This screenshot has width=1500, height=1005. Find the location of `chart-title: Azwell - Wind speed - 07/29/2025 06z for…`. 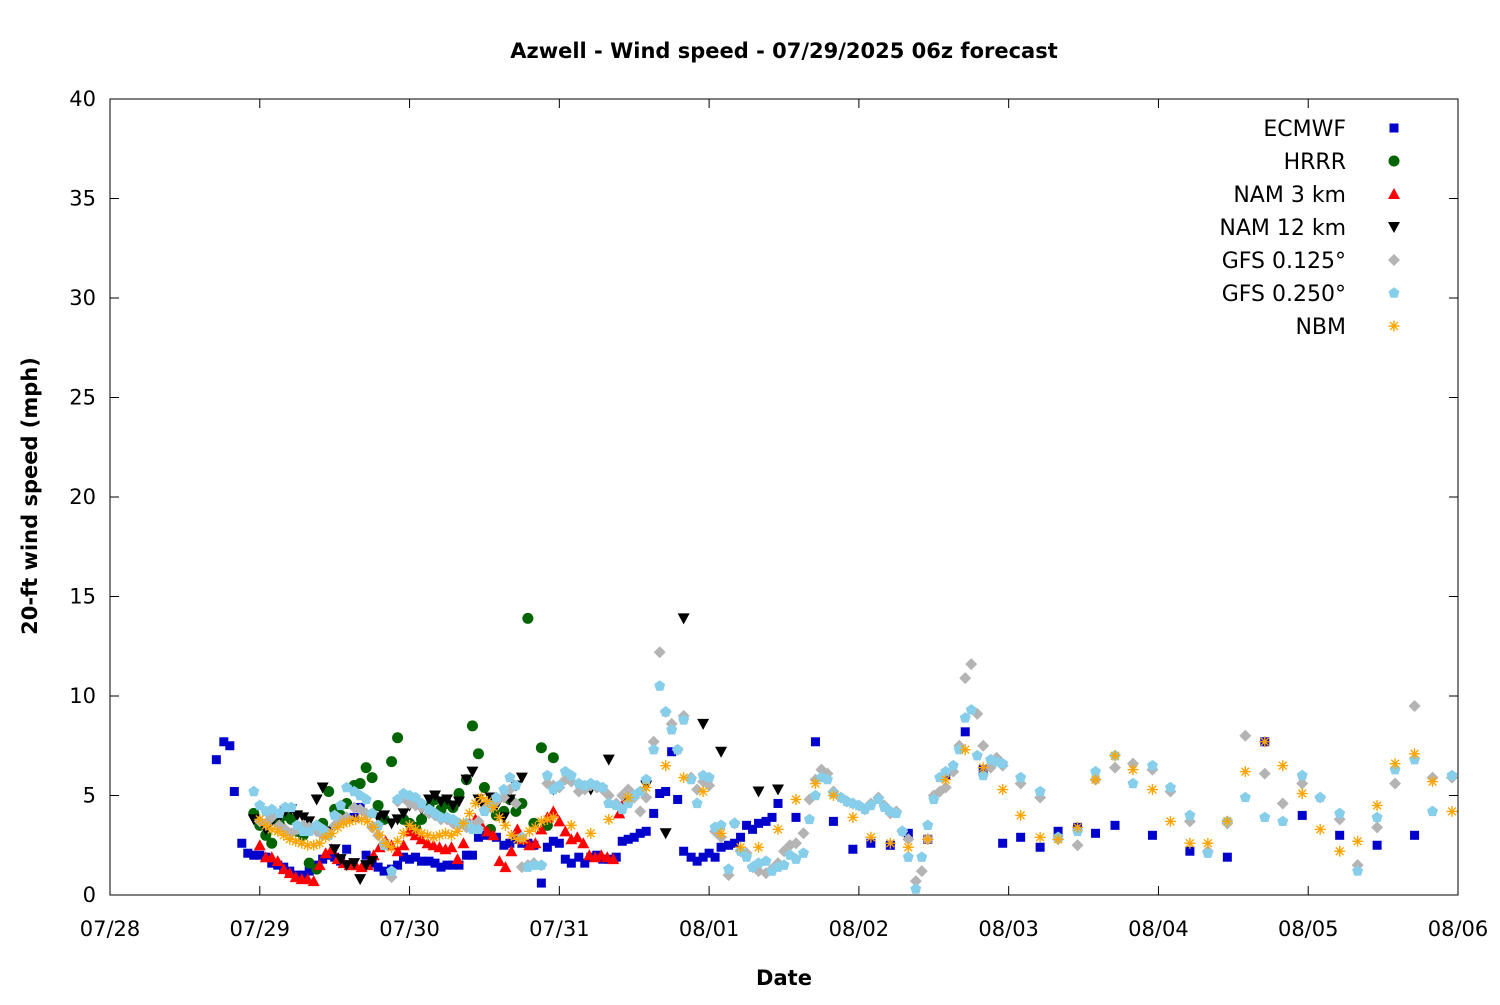

chart-title: Azwell - Wind speed - 07/29/2025 06z for… is located at coordinates (784, 51).